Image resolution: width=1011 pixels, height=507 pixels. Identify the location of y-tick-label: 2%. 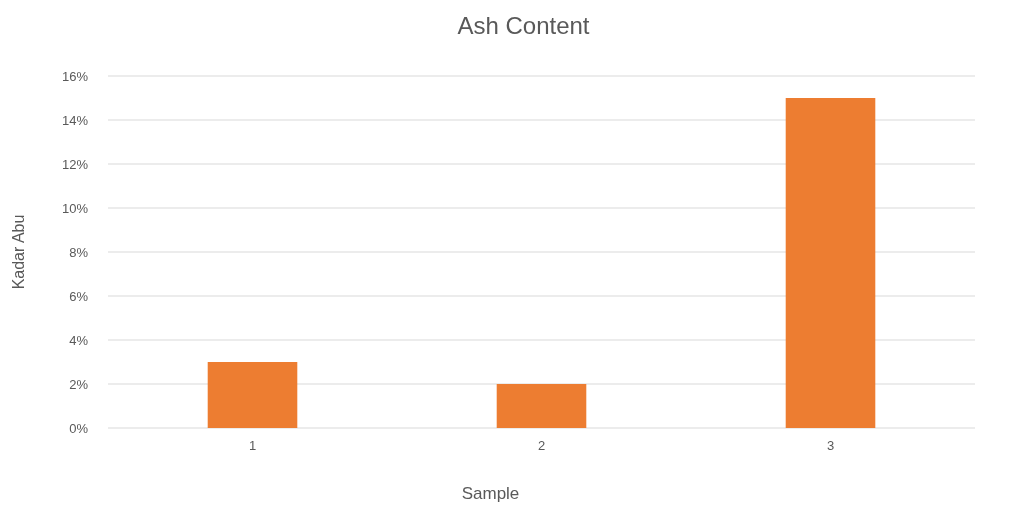
(79, 384).